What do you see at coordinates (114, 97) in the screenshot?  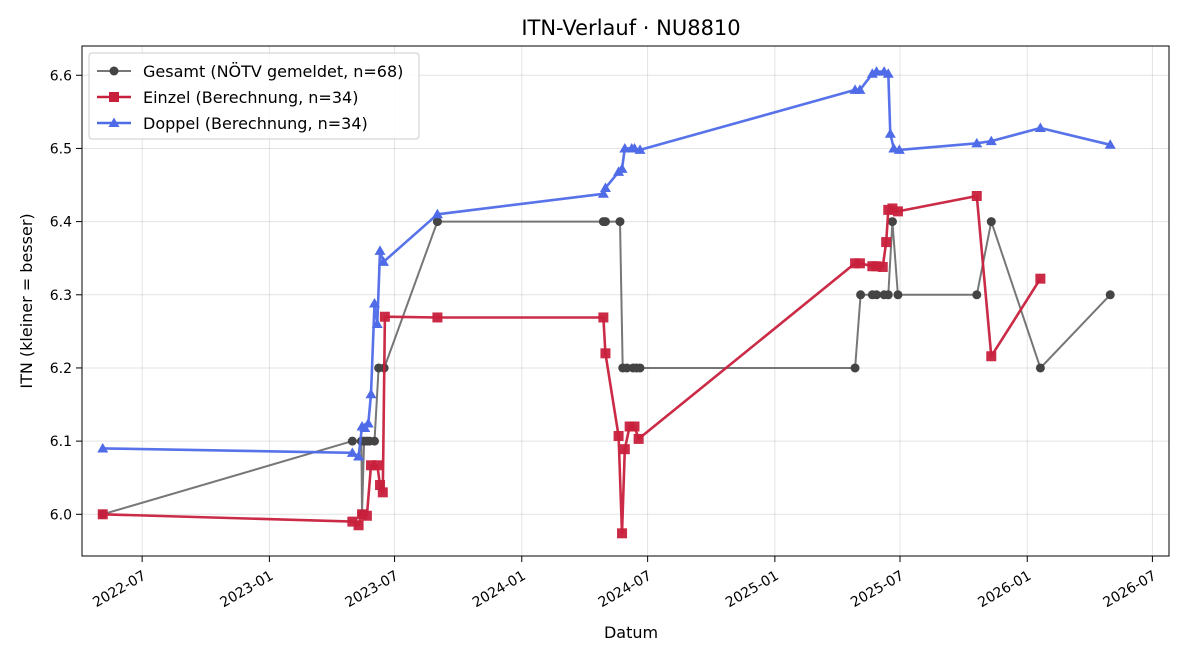 I see `square-marker-icon` at bounding box center [114, 97].